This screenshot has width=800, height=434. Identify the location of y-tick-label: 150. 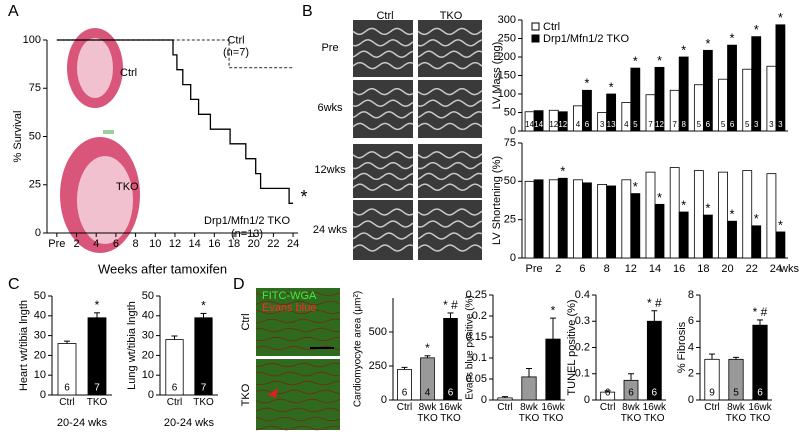
(507, 75).